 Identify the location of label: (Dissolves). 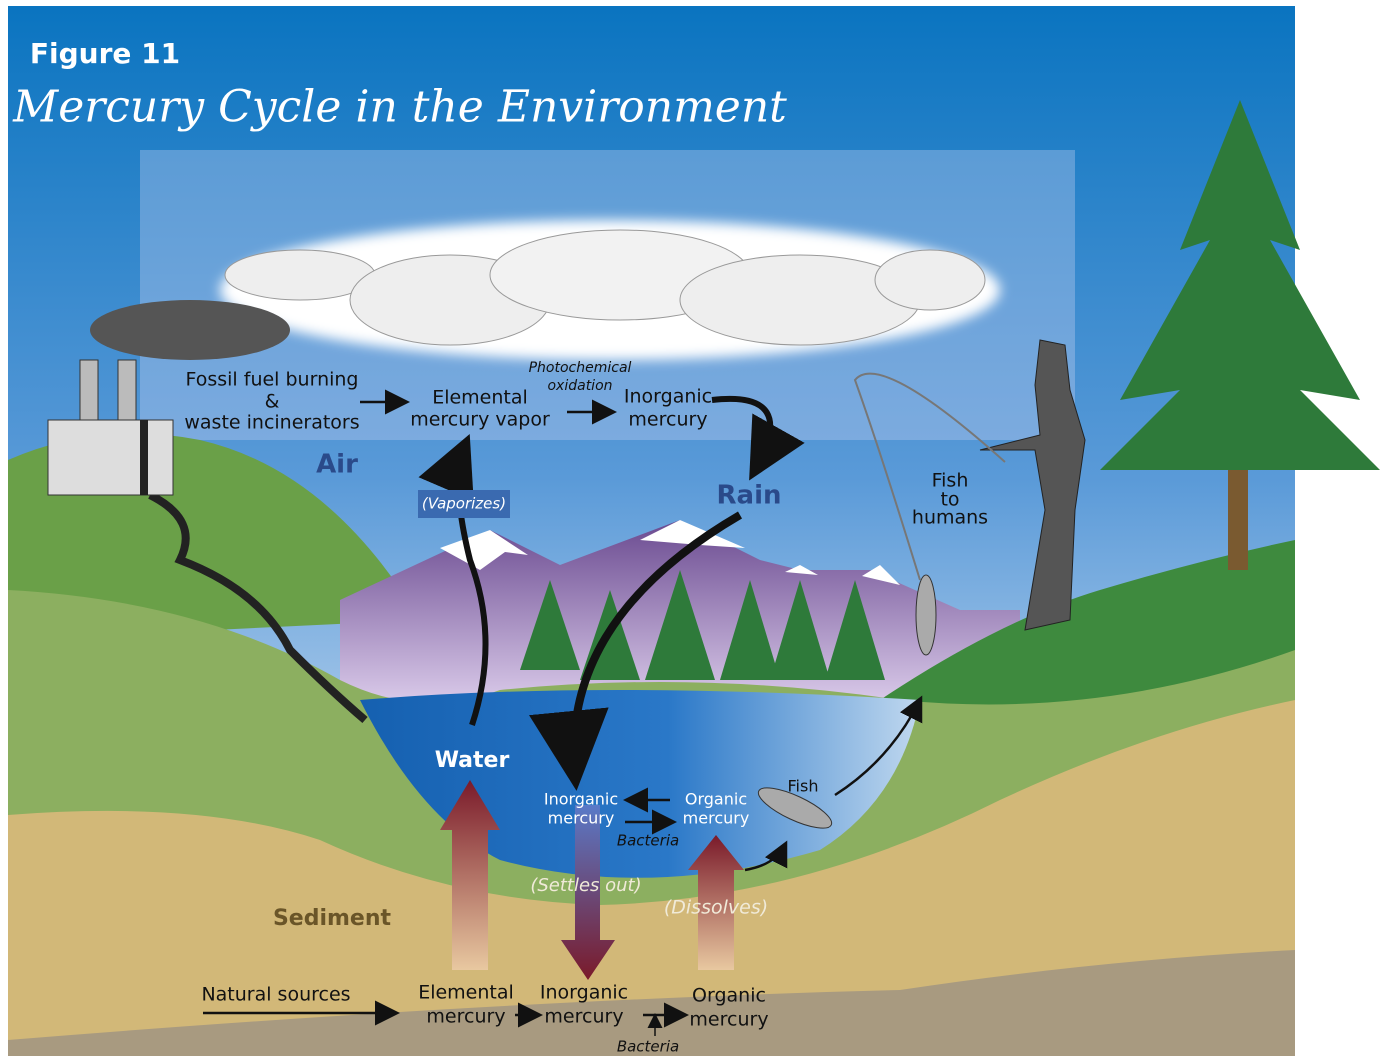
(716, 908).